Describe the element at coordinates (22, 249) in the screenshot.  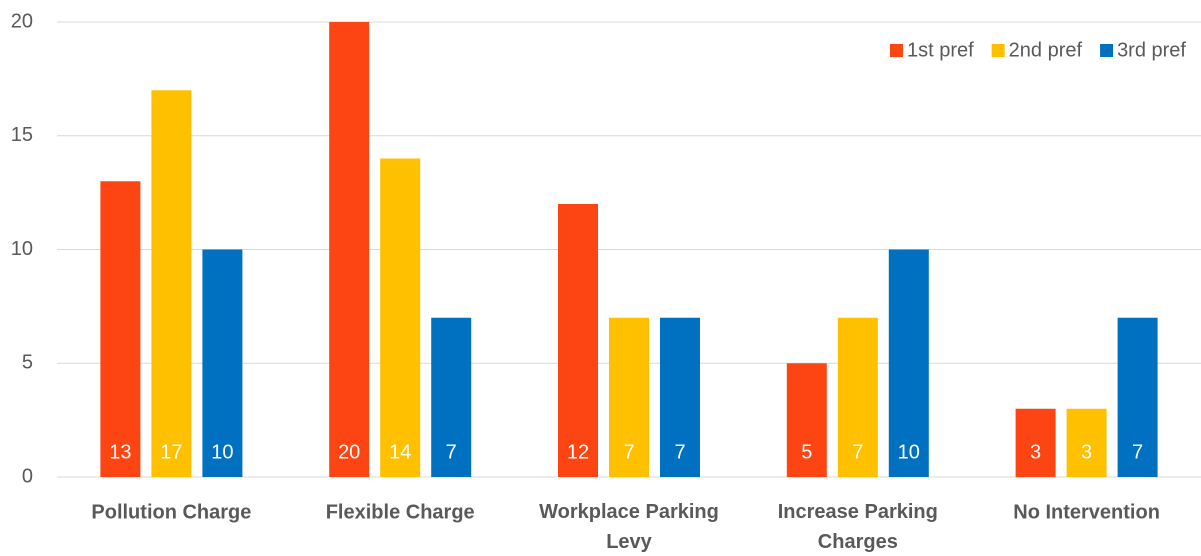
I see `y-tick-label: 10` at that location.